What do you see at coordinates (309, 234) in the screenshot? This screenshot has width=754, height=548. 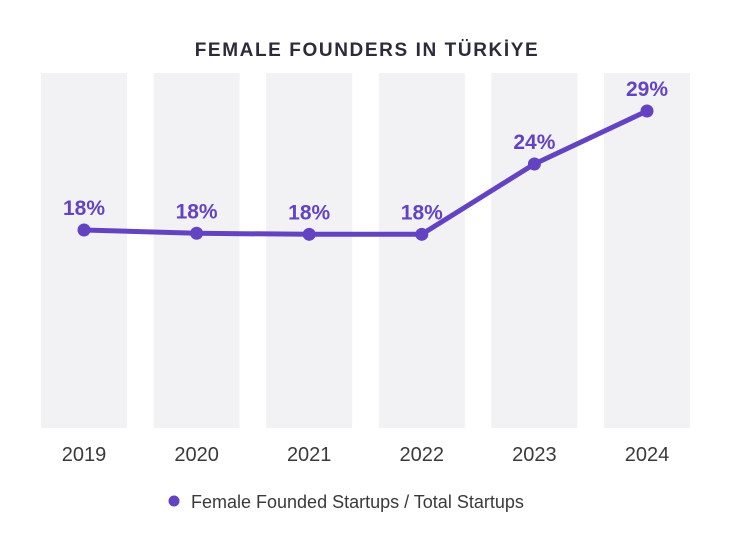 I see `data-point-2021` at bounding box center [309, 234].